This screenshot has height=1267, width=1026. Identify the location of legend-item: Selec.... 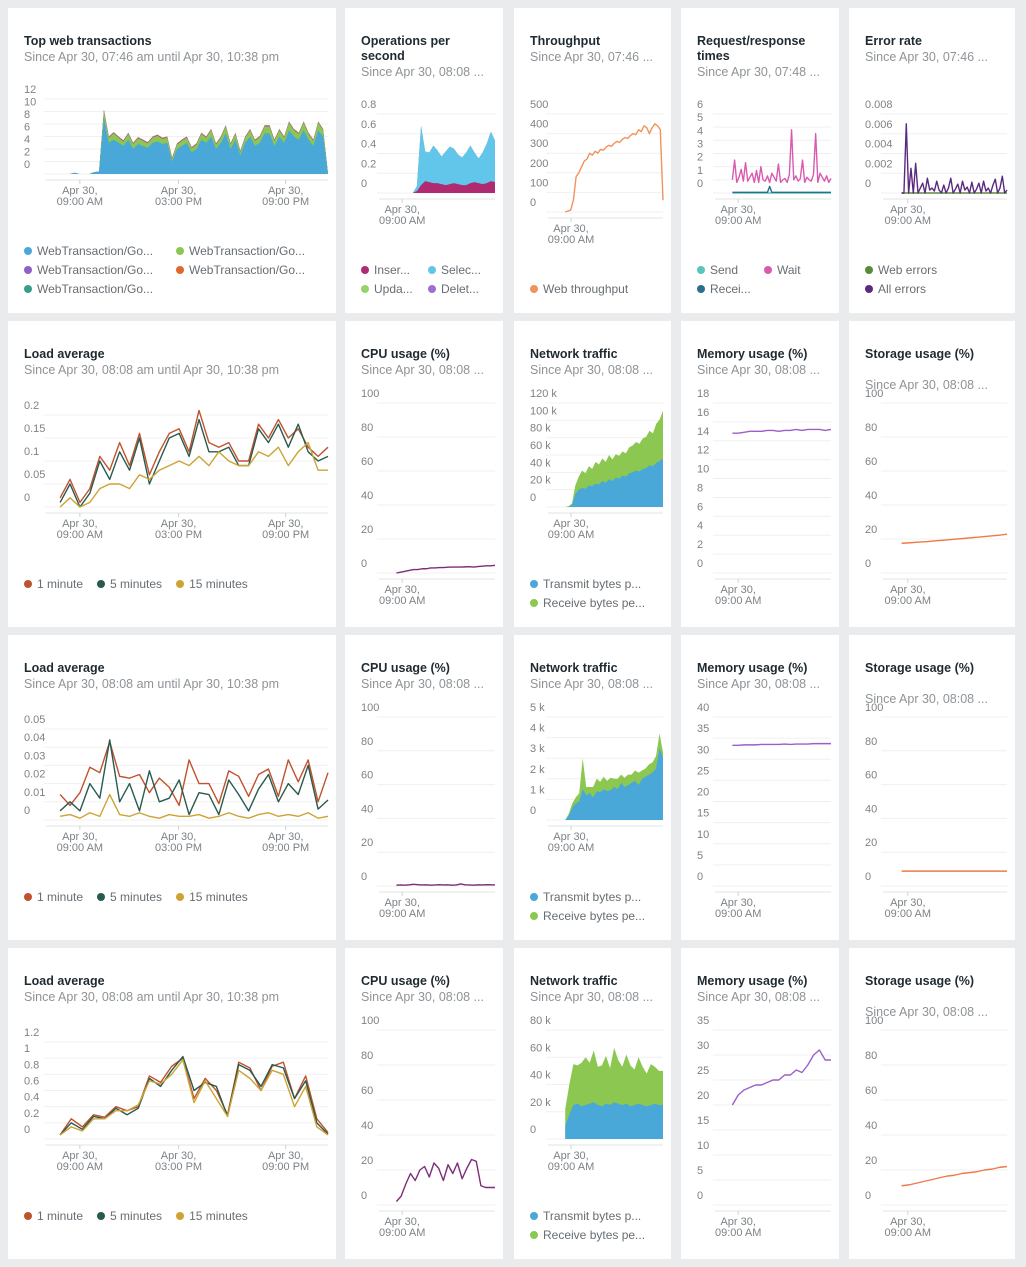
(461, 270).